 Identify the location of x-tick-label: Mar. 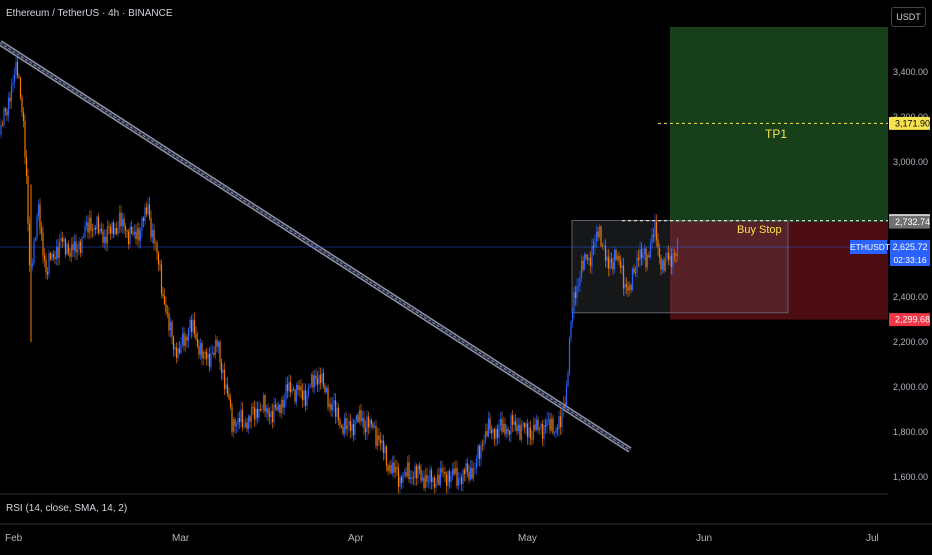
(181, 538).